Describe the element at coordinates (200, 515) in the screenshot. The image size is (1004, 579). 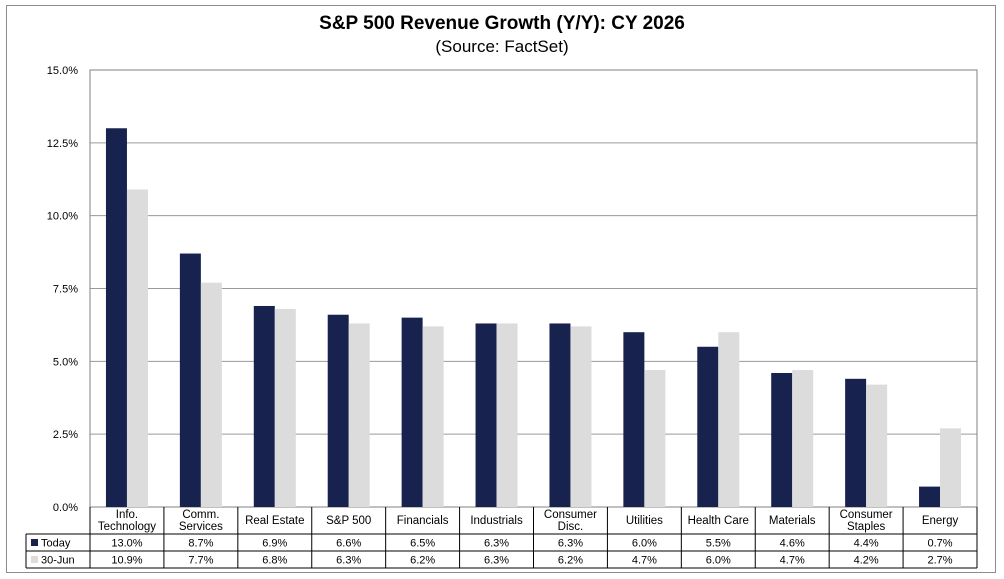
I see `category-label: Comm.` at that location.